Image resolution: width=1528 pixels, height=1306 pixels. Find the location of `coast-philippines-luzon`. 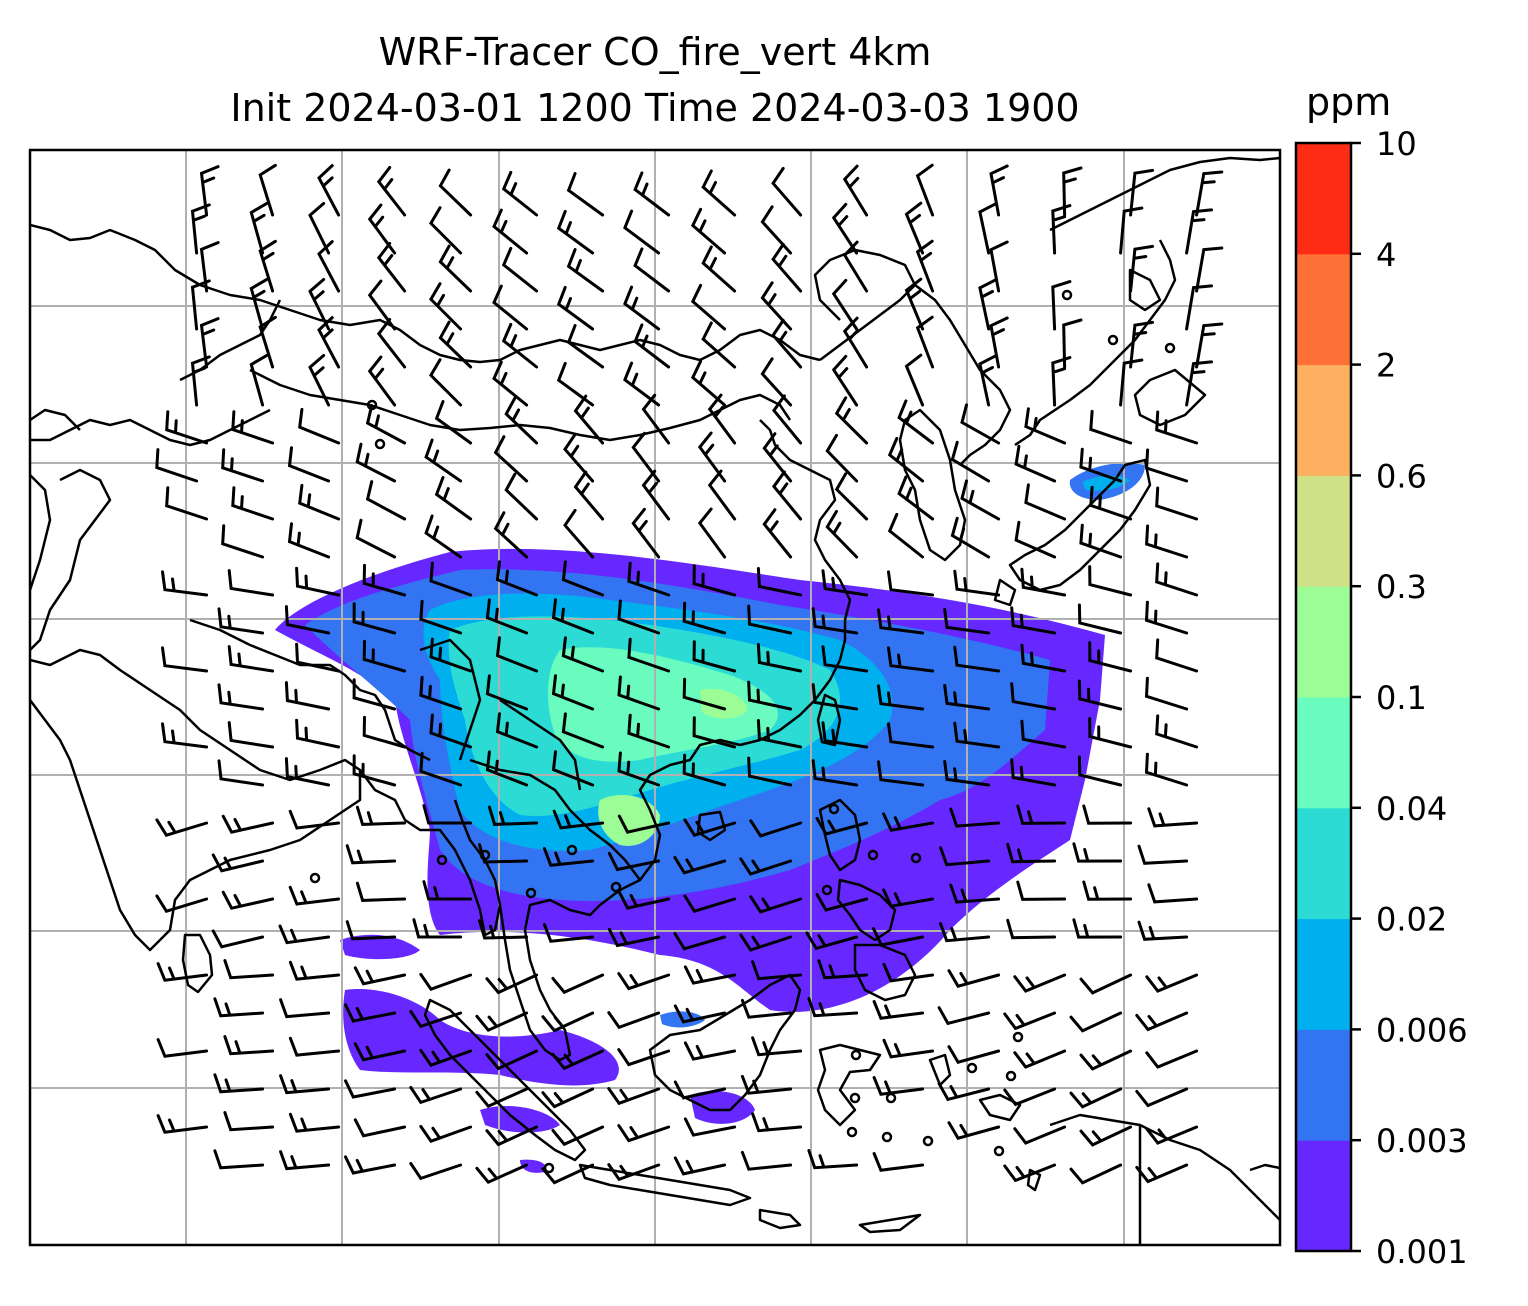

coast-philippines-luzon is located at coordinates (840, 835).